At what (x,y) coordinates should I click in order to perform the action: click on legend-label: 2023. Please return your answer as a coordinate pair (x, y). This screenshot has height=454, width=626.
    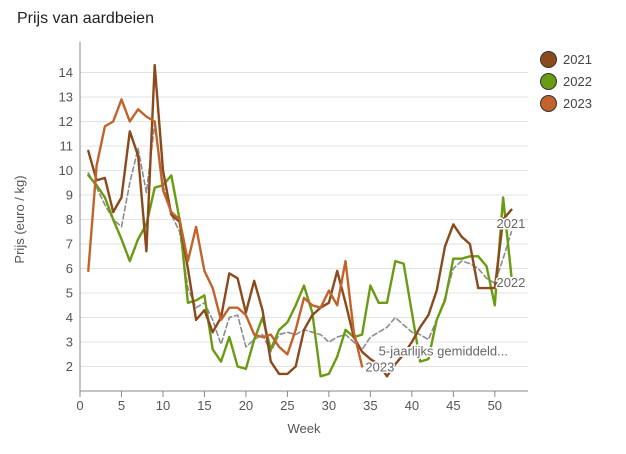
    Looking at the image, I should click on (577, 103).